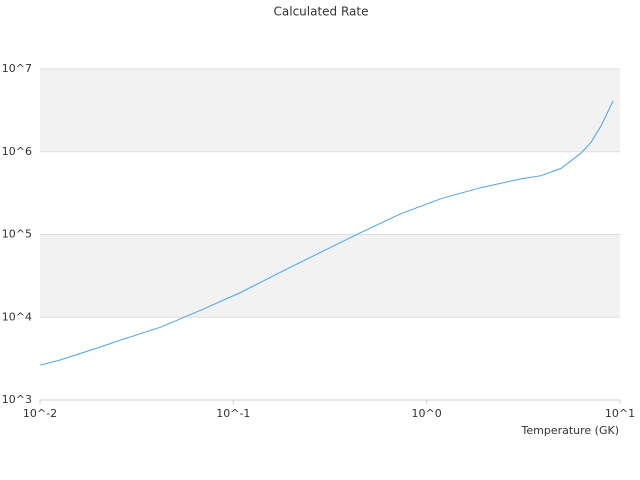 The width and height of the screenshot is (640, 480). Describe the element at coordinates (427, 413) in the screenshot. I see `x-tick-label: 10^0` at that location.